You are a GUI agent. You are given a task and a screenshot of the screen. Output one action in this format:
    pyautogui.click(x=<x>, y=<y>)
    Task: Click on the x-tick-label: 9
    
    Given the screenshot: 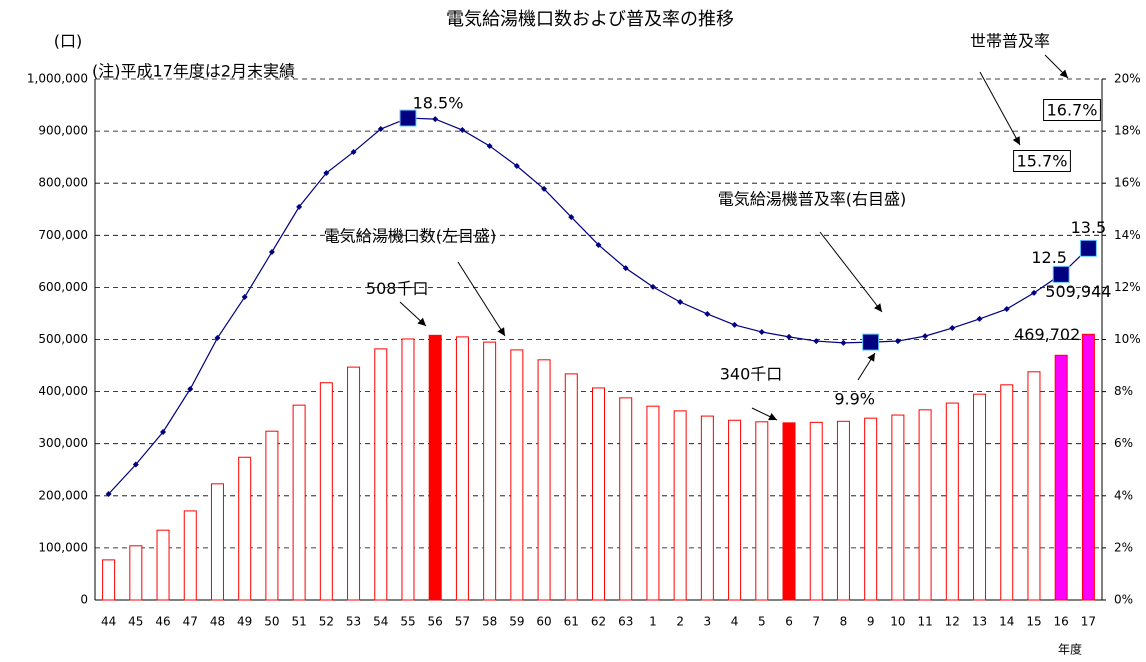 What is the action you would take?
    pyautogui.click(x=871, y=622)
    